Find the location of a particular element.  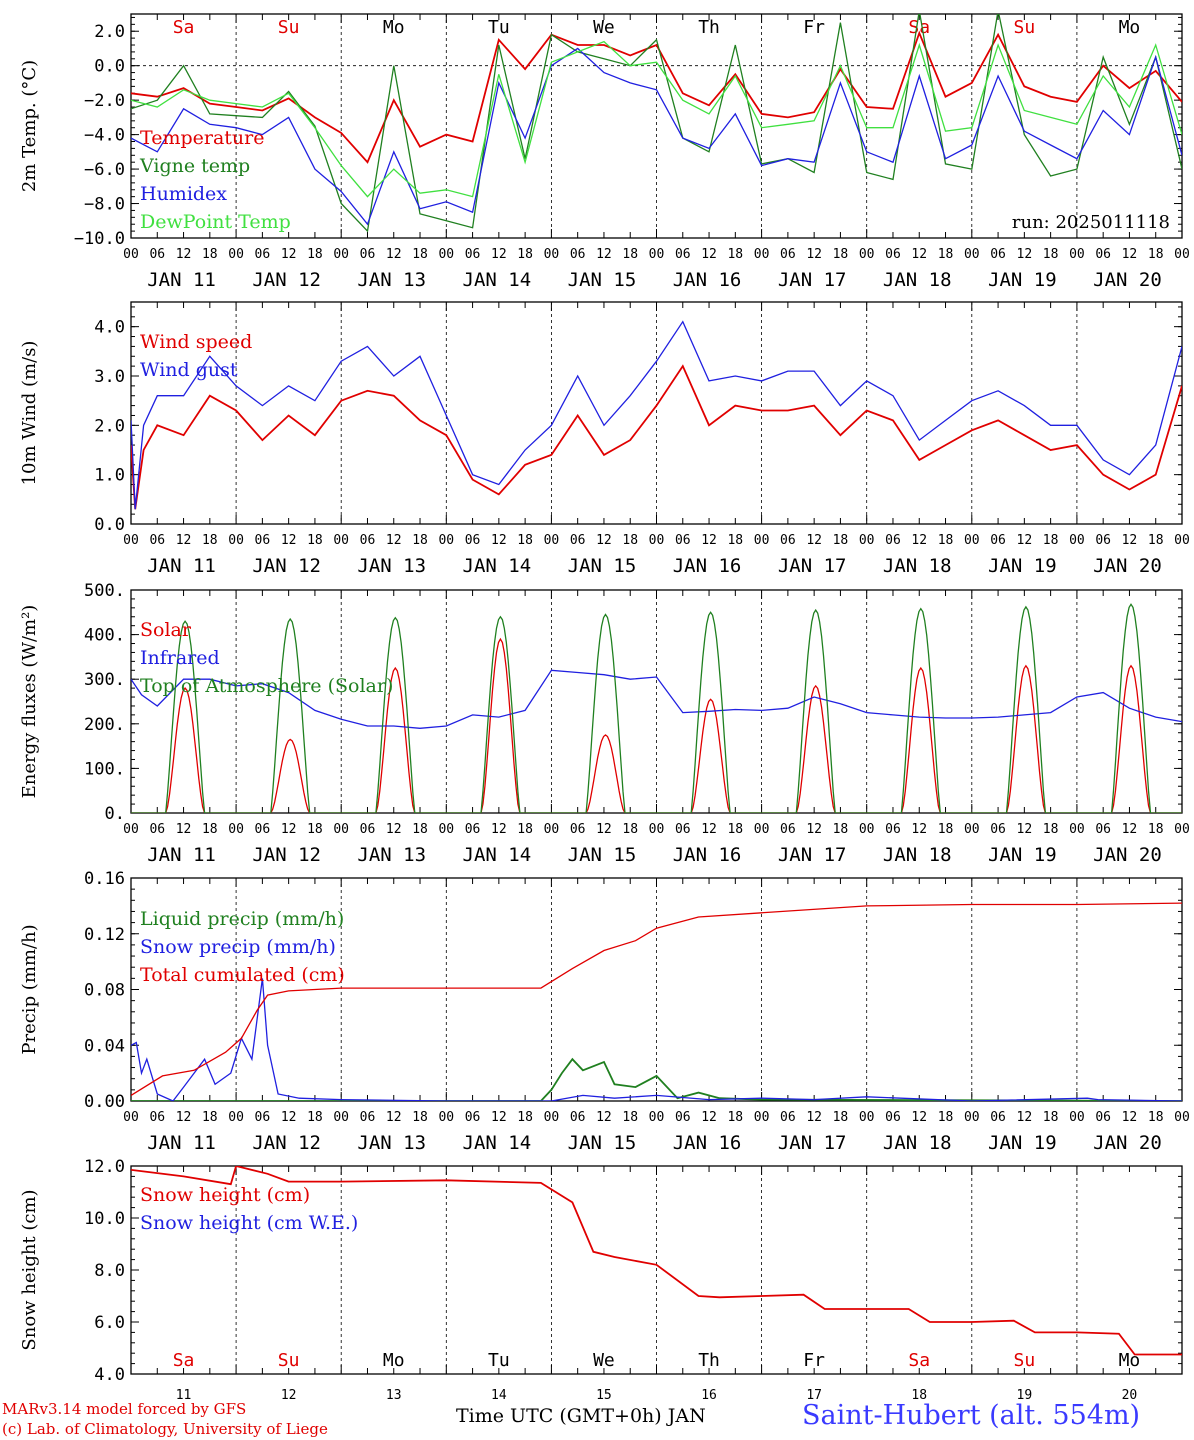

legend-entry: Total cumulated (cm) is located at coordinates (242, 975).